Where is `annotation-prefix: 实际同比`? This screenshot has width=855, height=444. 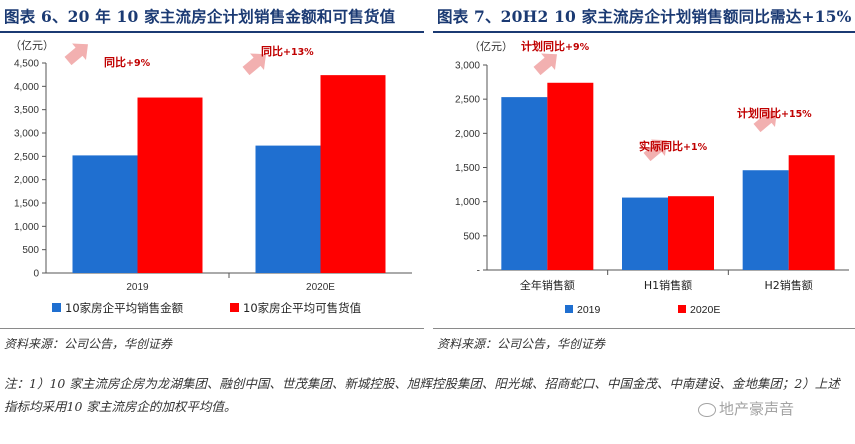
annotation-prefix: 实际同比 is located at coordinates (661, 146).